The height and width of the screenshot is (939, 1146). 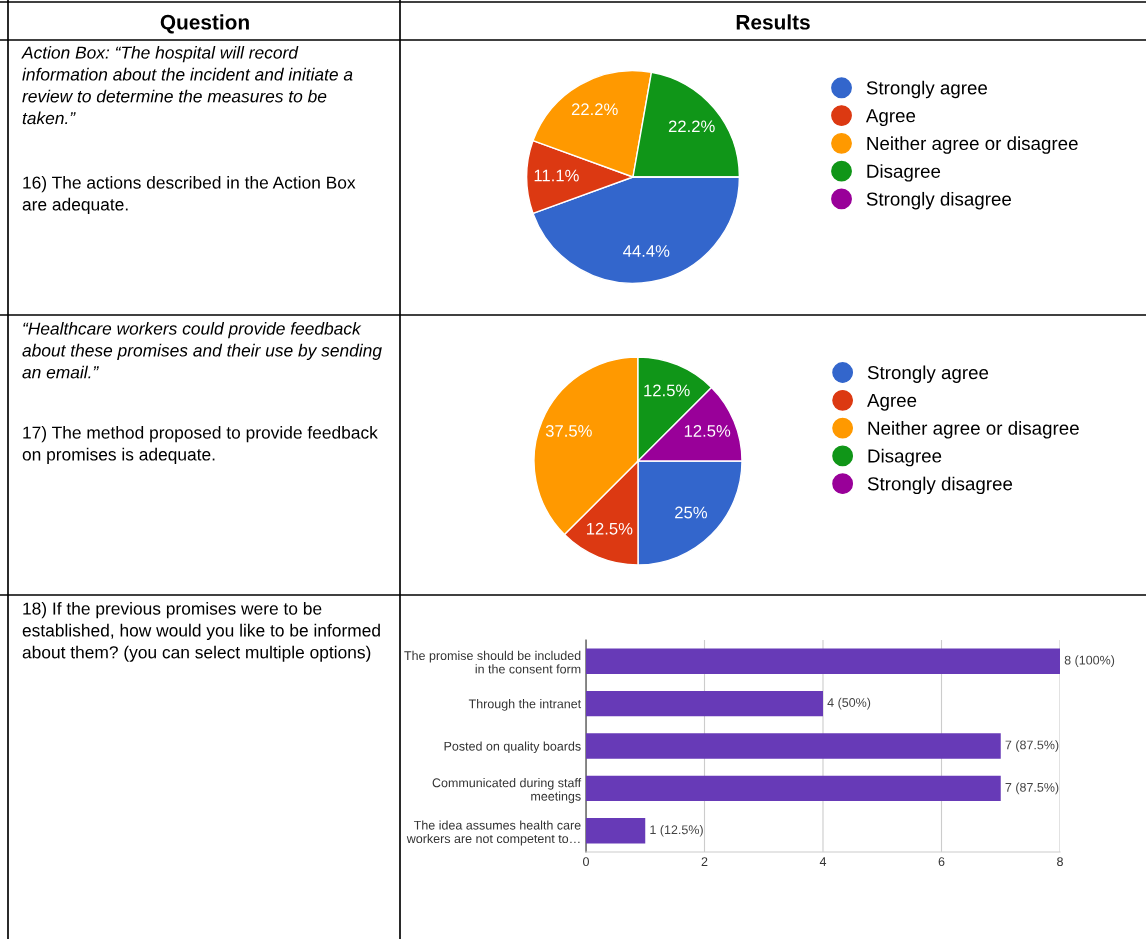 What do you see at coordinates (941, 862) in the screenshot?
I see `x-tick-label: 6` at bounding box center [941, 862].